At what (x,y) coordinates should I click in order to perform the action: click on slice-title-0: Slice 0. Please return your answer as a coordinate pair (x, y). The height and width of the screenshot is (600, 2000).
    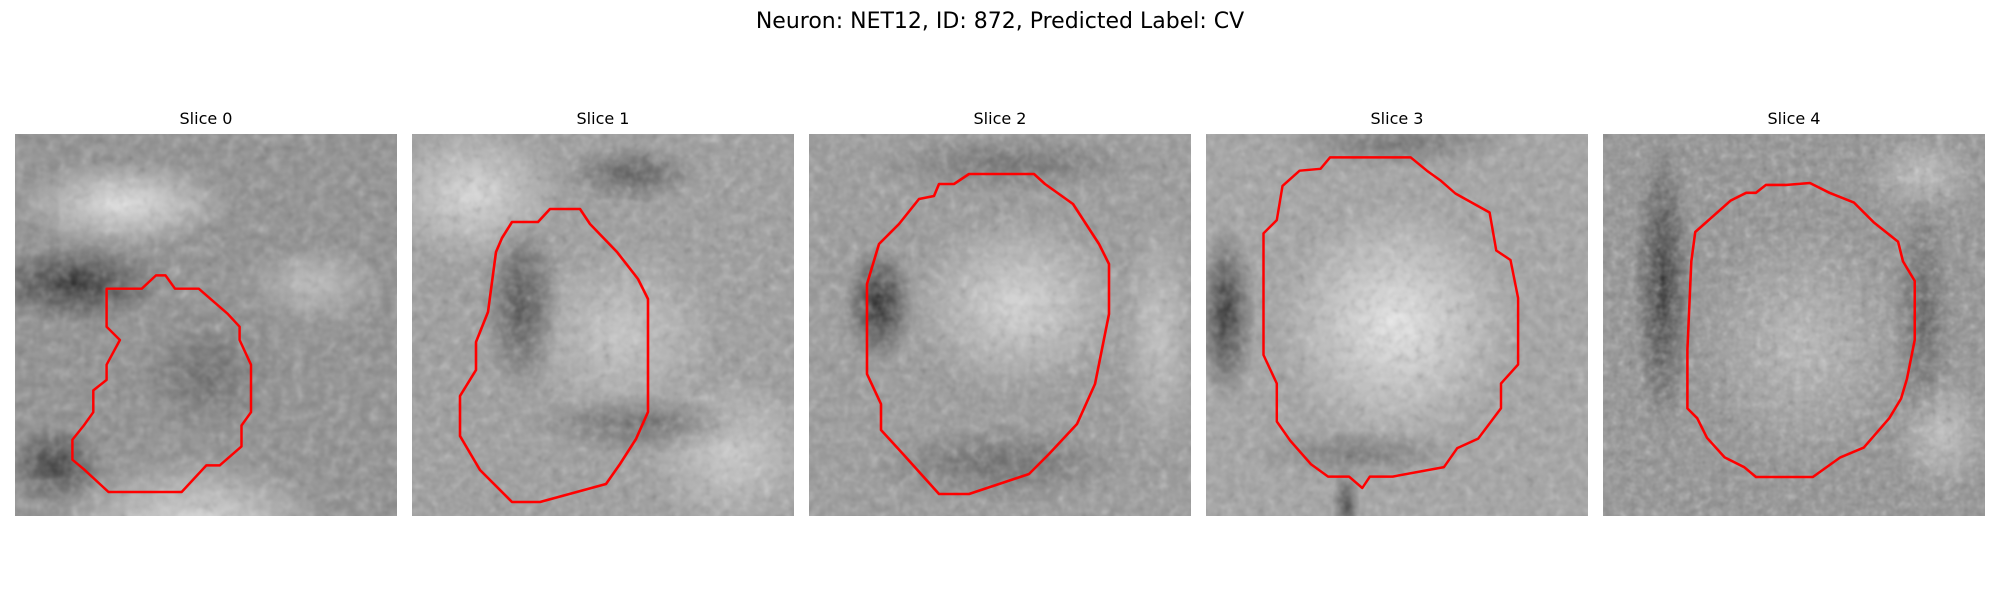
    Looking at the image, I should click on (206, 118).